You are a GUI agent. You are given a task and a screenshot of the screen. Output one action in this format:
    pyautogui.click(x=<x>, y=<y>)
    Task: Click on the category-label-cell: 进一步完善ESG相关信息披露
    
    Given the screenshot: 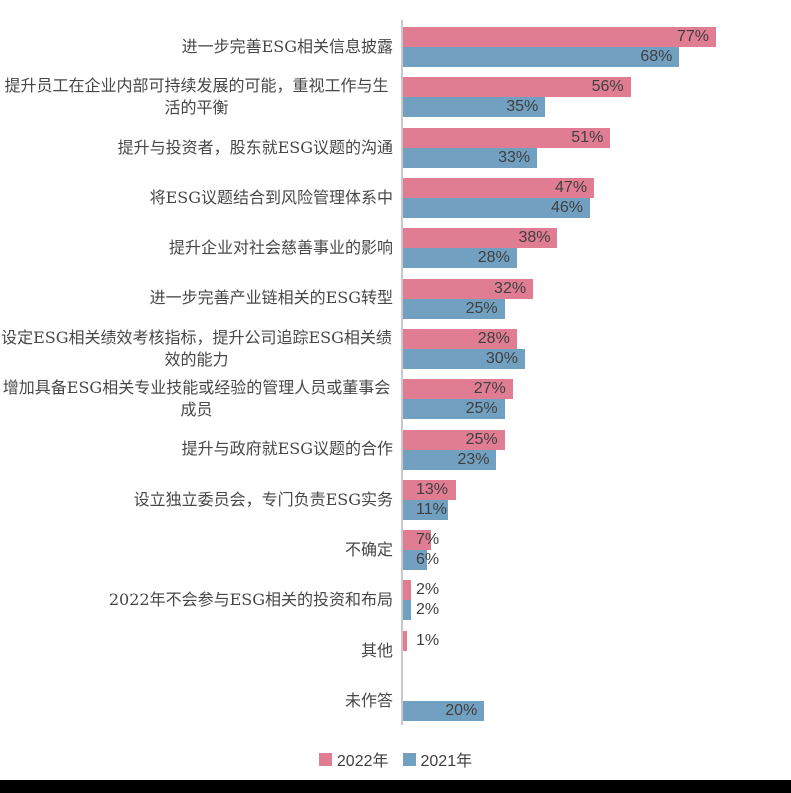 What is the action you would take?
    pyautogui.click(x=201, y=47)
    